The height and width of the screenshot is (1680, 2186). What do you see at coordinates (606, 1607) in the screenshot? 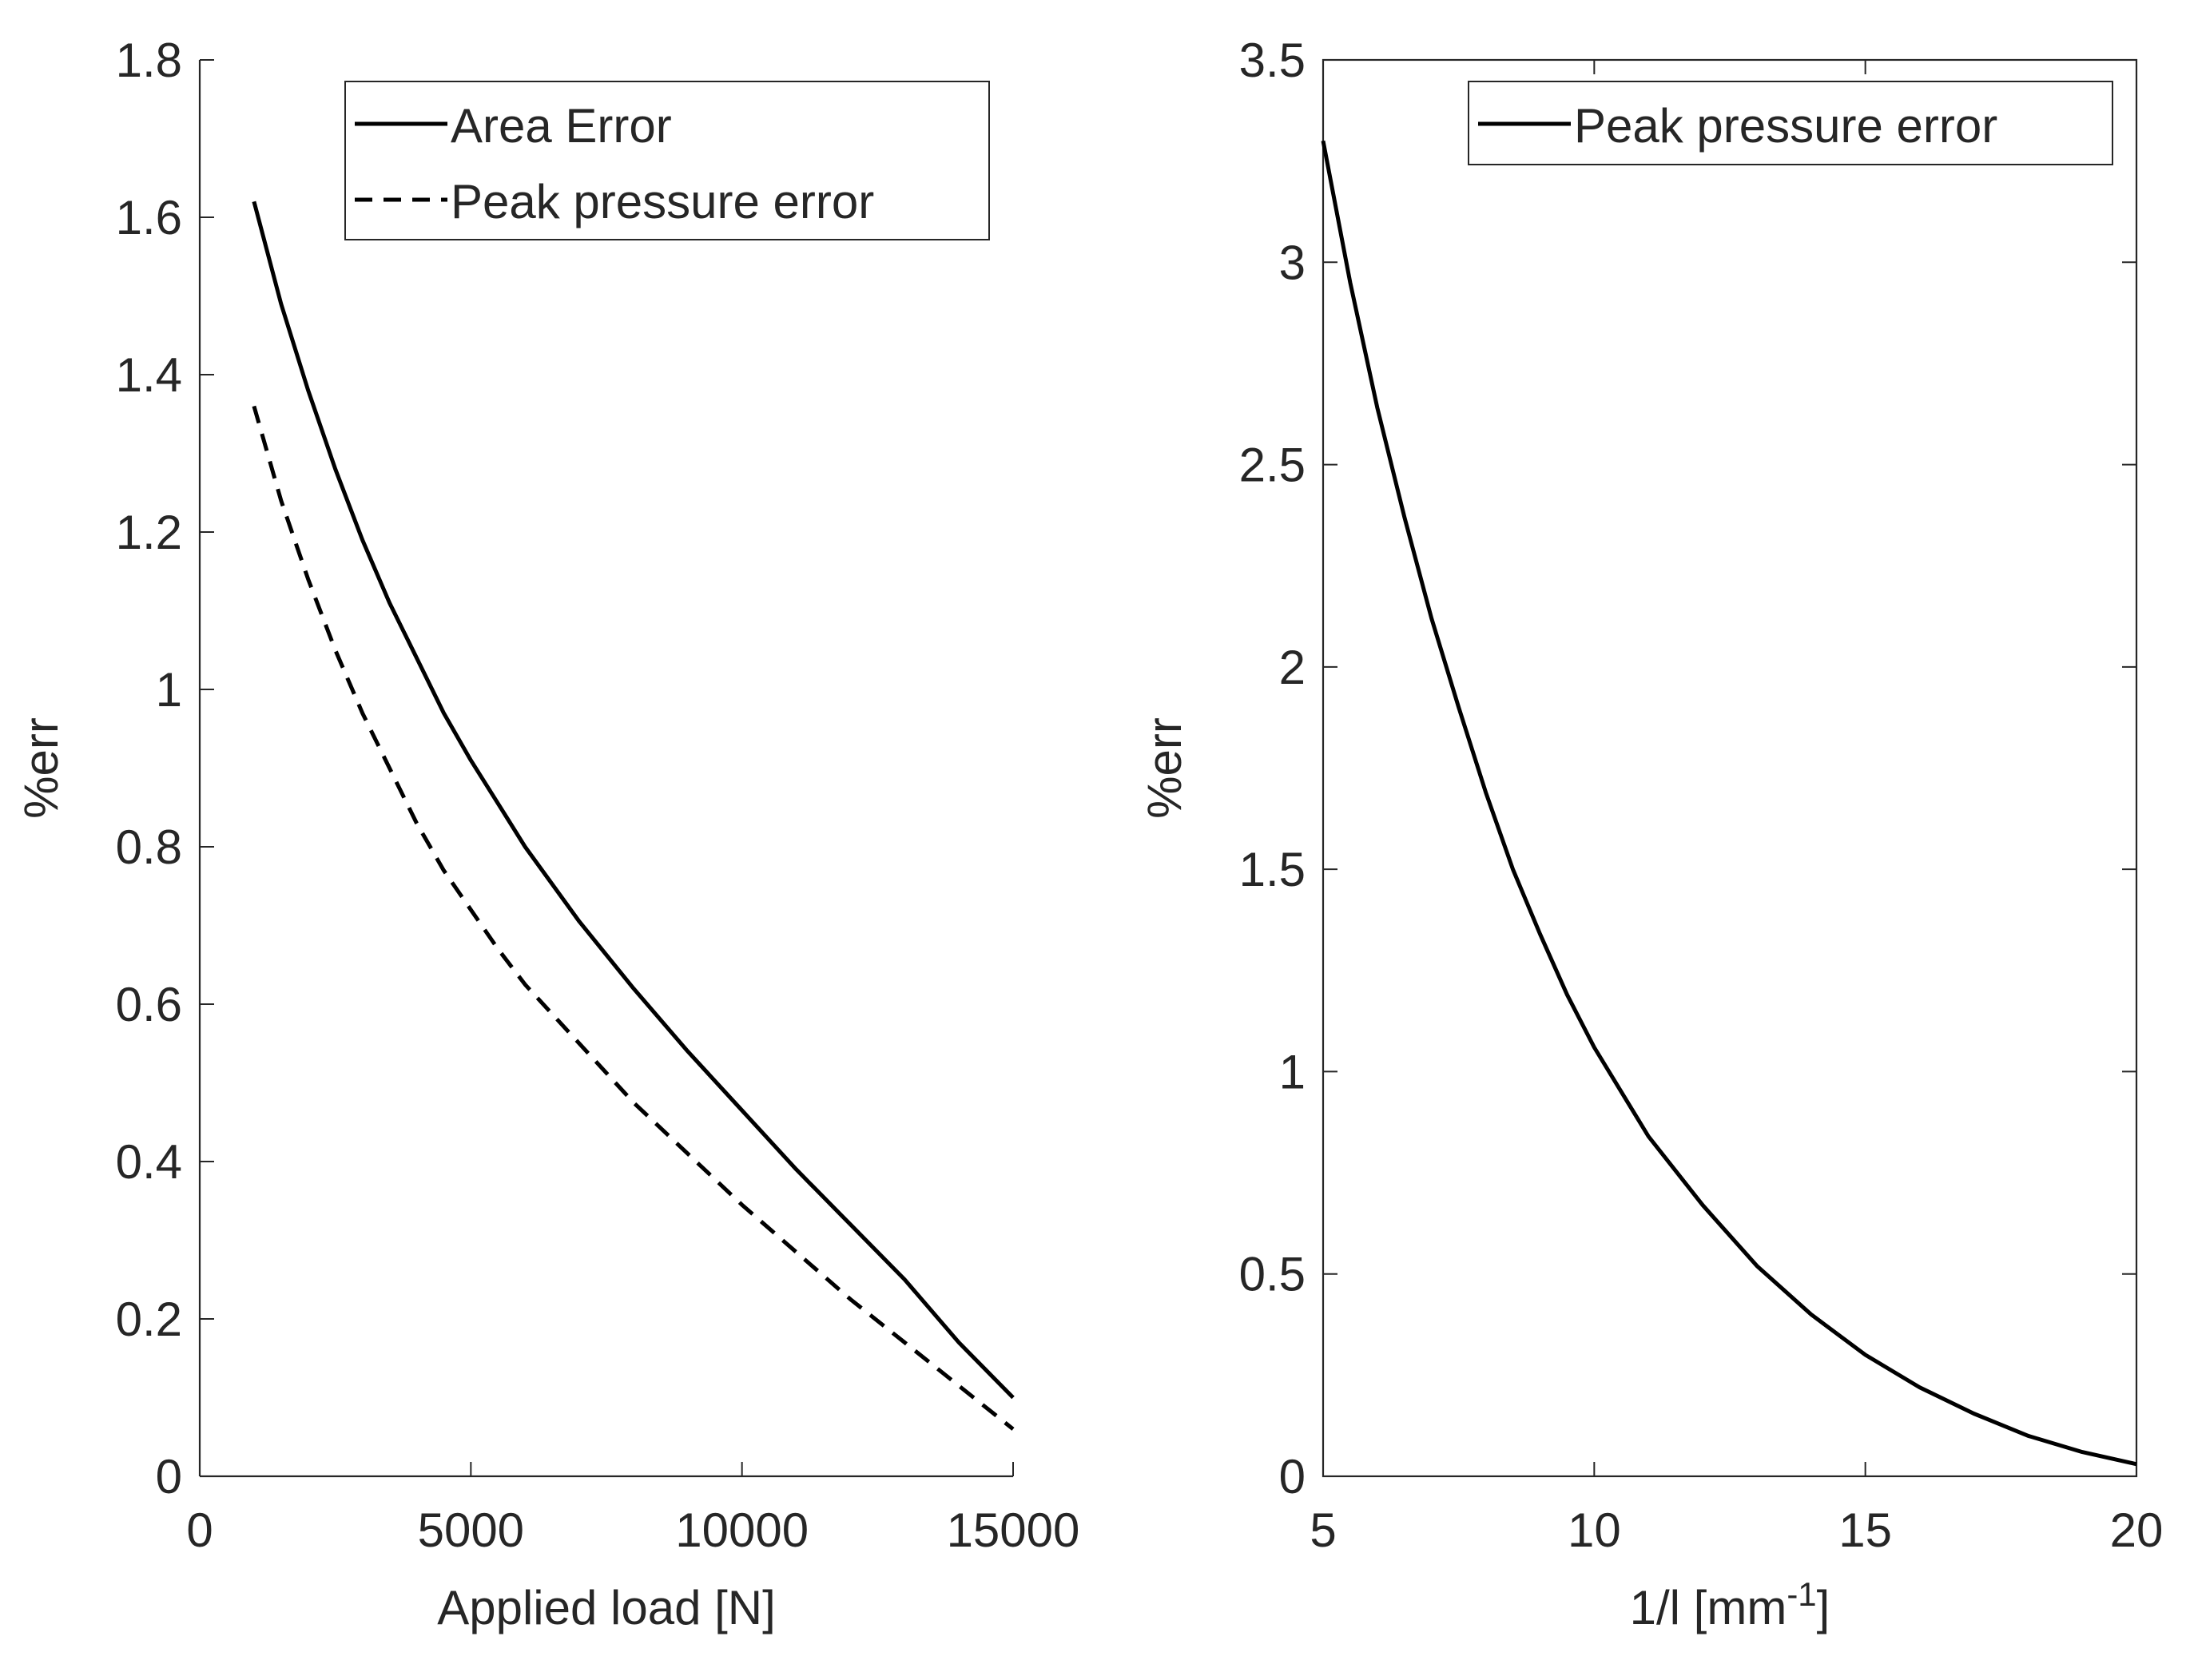
I see `x-axis-label: Applied load [N]` at bounding box center [606, 1607].